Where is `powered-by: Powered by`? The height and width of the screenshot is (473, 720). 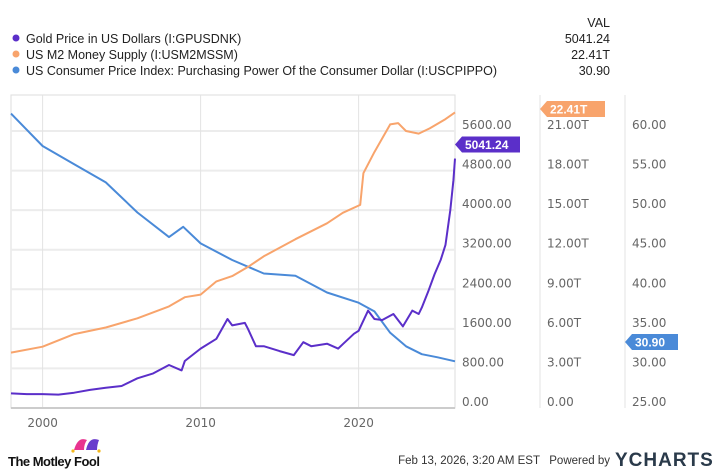 powered-by: Powered by is located at coordinates (579, 461).